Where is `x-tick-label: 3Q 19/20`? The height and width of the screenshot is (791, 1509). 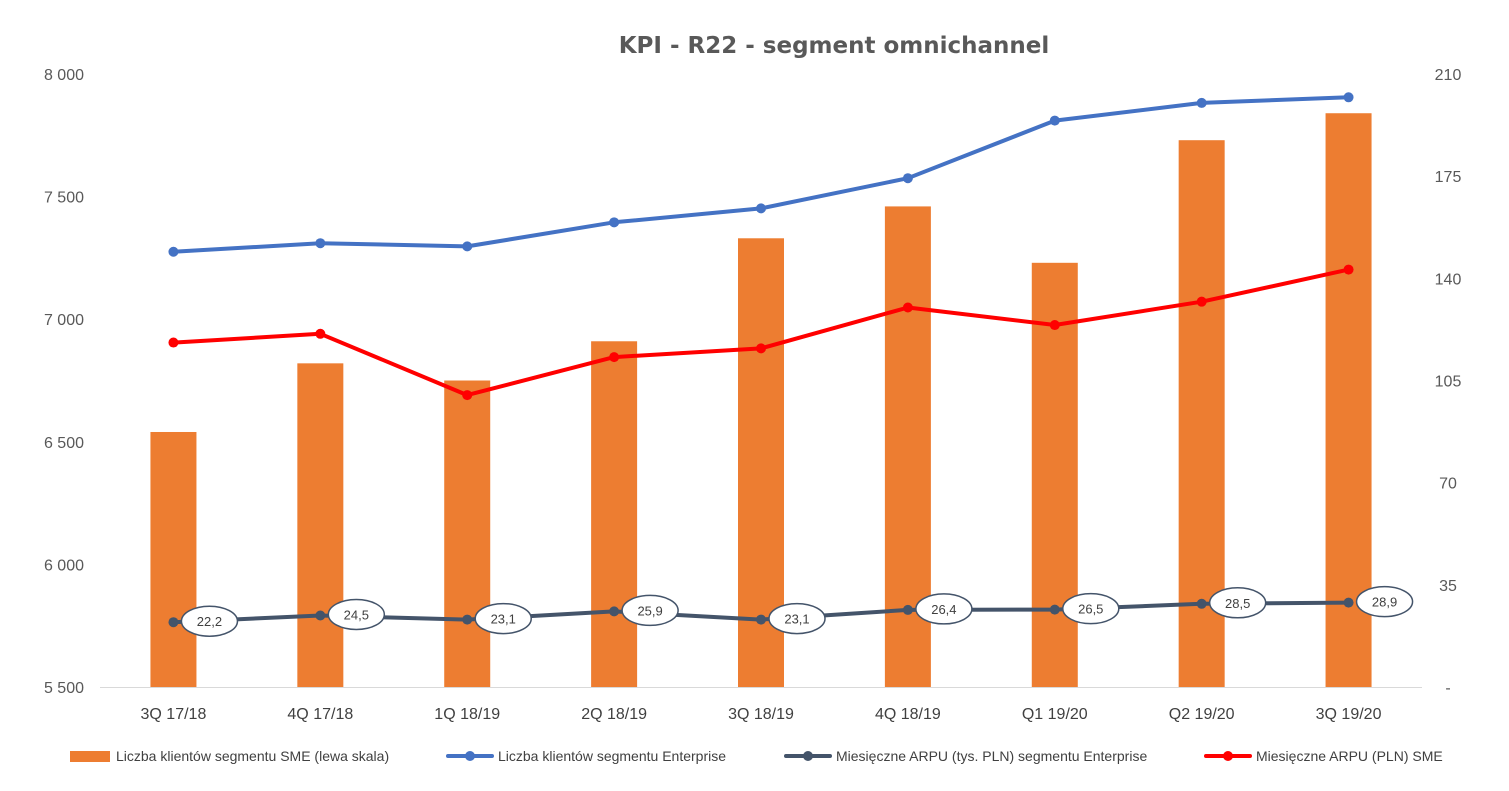 x-tick-label: 3Q 19/20 is located at coordinates (1349, 714).